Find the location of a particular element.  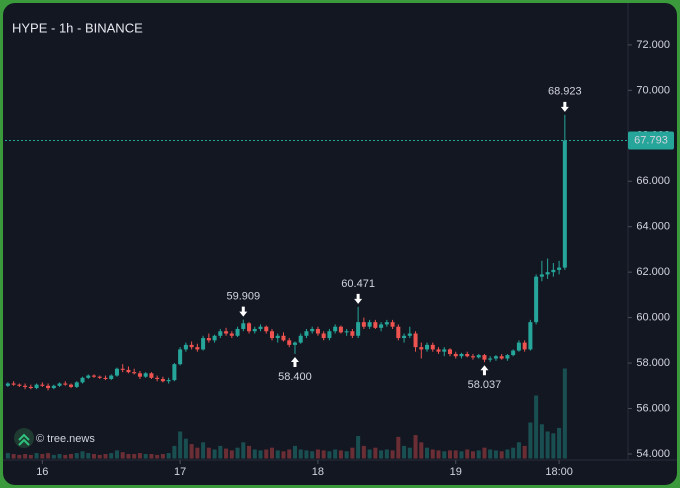

y-tick-label: 70.000 is located at coordinates (653, 90).